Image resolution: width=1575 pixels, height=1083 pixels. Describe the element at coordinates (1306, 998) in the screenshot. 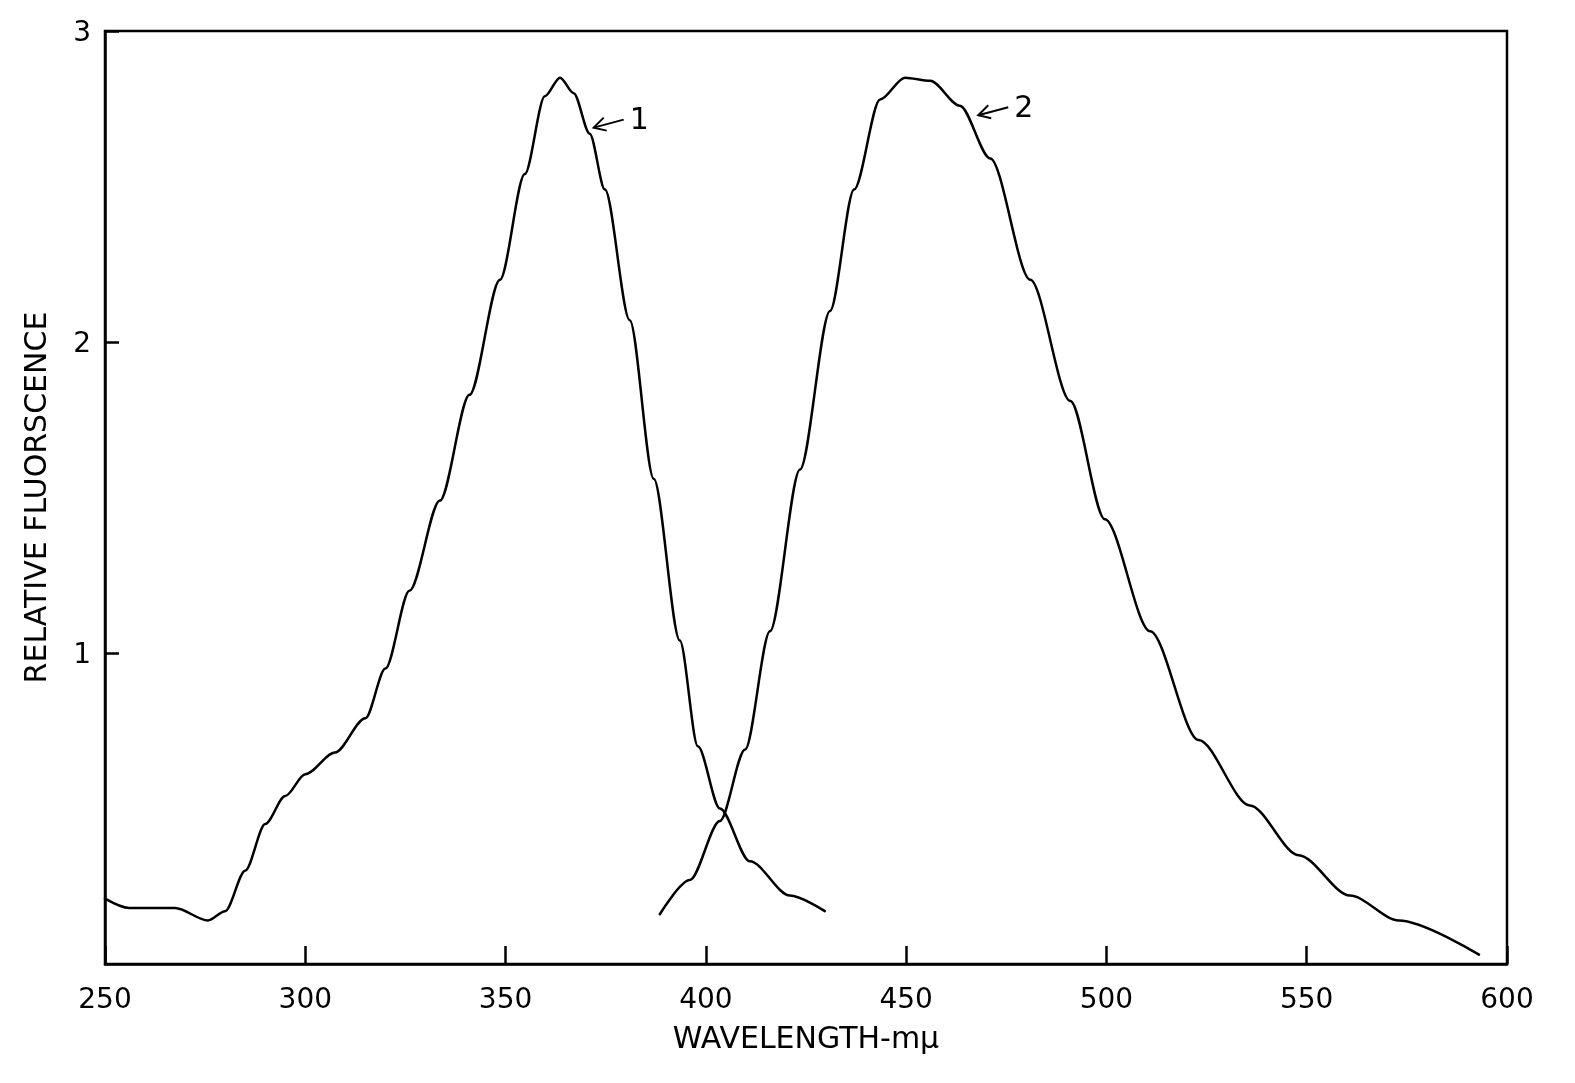

I see `x-tick-label: 550` at that location.